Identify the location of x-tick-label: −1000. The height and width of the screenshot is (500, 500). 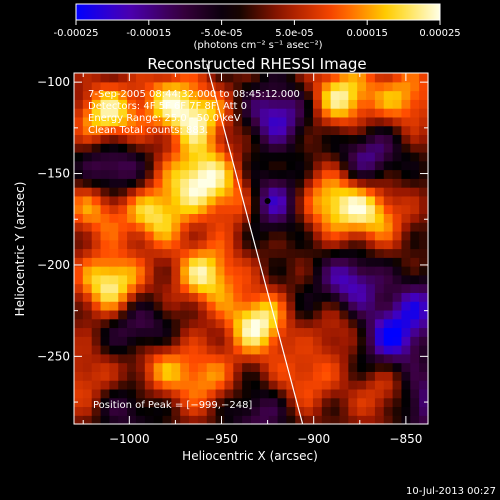
(129, 439).